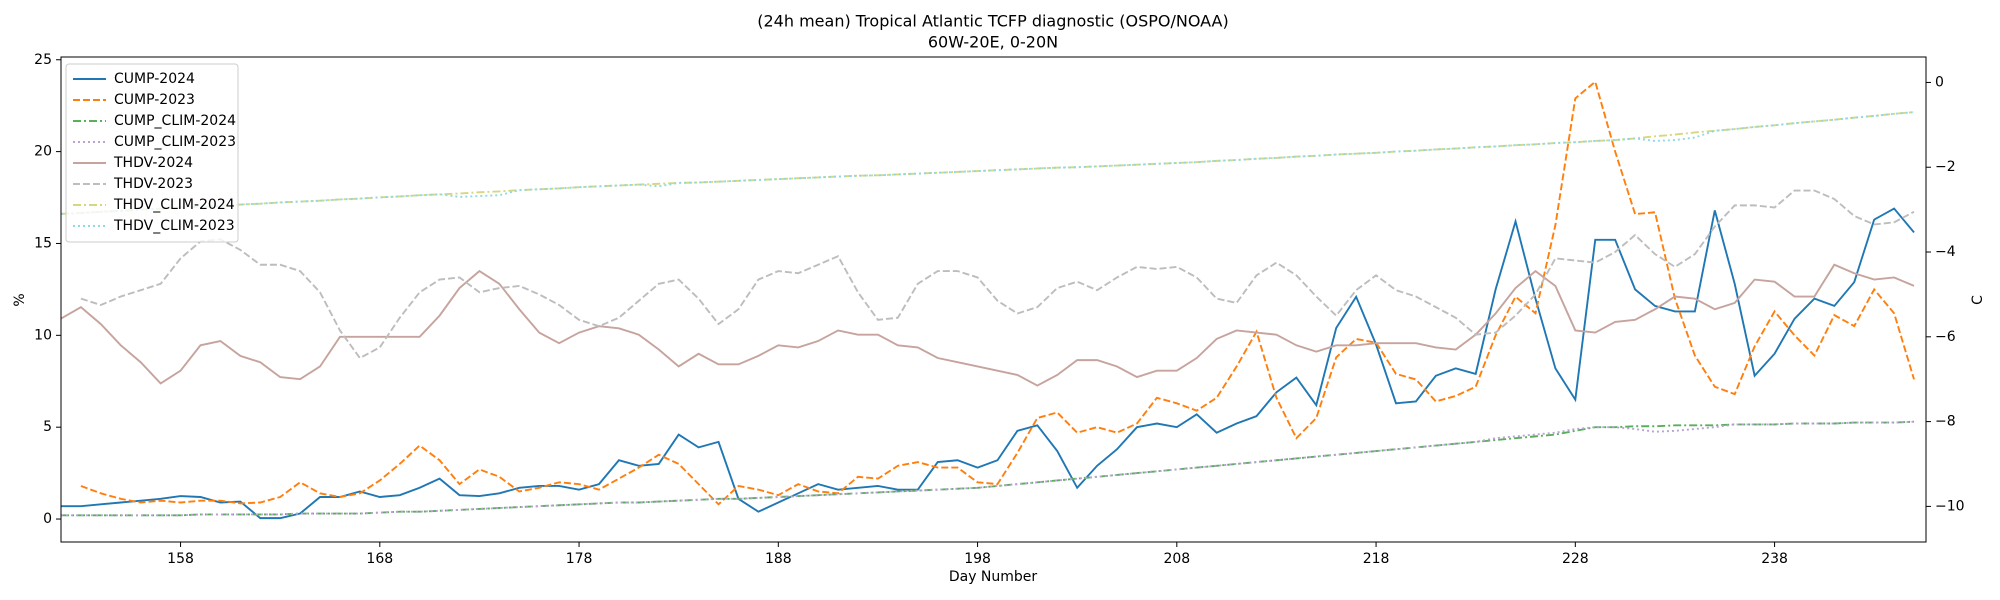  What do you see at coordinates (175, 121) in the screenshot?
I see `legend-label: CUMP_CLIM-2024` at bounding box center [175, 121].